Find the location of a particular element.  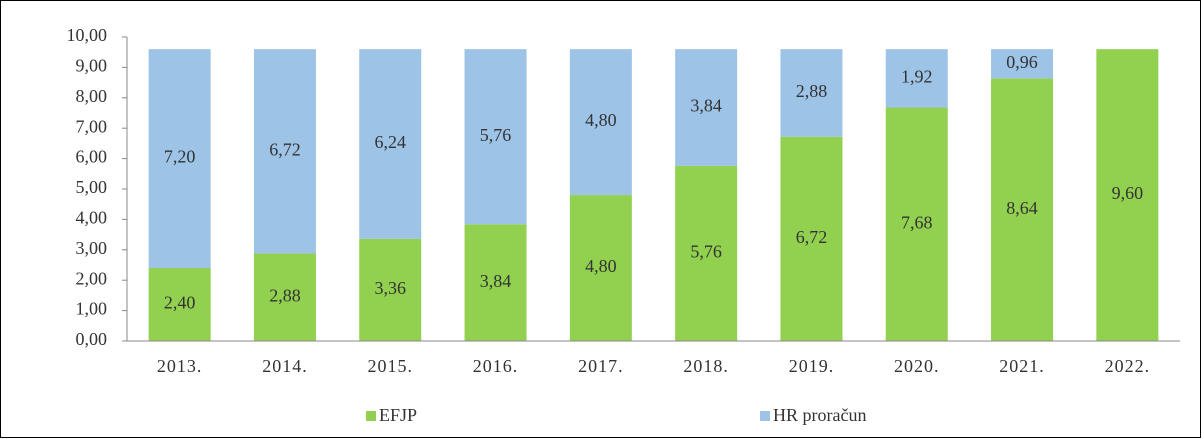

data-label: 2,40 is located at coordinates (180, 303).